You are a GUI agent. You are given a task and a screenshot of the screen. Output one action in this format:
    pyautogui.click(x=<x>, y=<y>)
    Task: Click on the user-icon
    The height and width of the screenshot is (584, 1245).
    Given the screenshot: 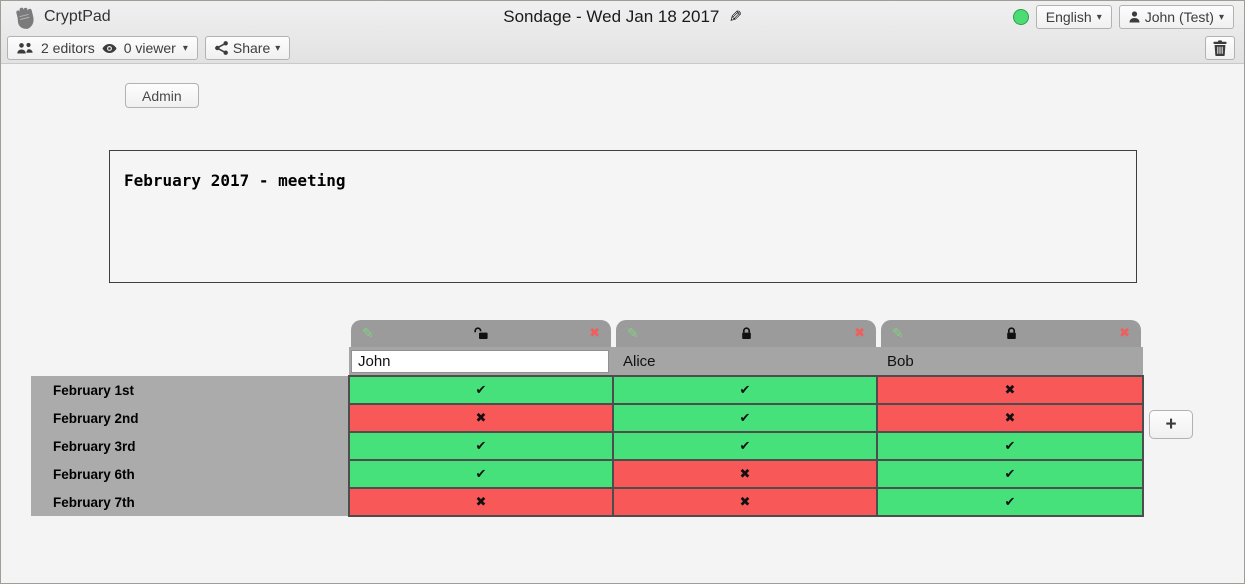 What is the action you would take?
    pyautogui.click(x=1134, y=17)
    